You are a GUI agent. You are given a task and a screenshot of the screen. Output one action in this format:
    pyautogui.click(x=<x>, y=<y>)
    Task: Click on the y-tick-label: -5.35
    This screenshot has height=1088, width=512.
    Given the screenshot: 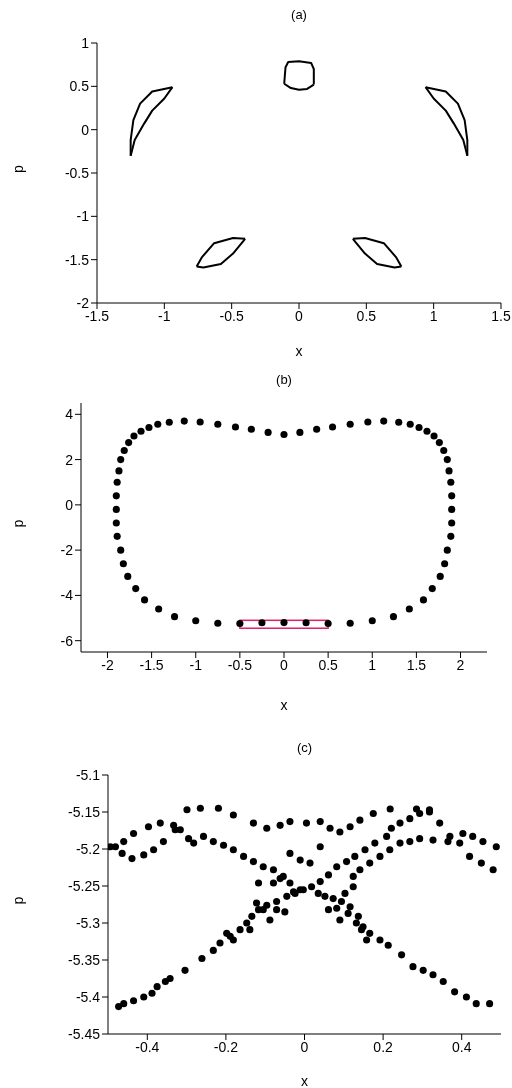 What is the action you would take?
    pyautogui.click(x=84, y=959)
    